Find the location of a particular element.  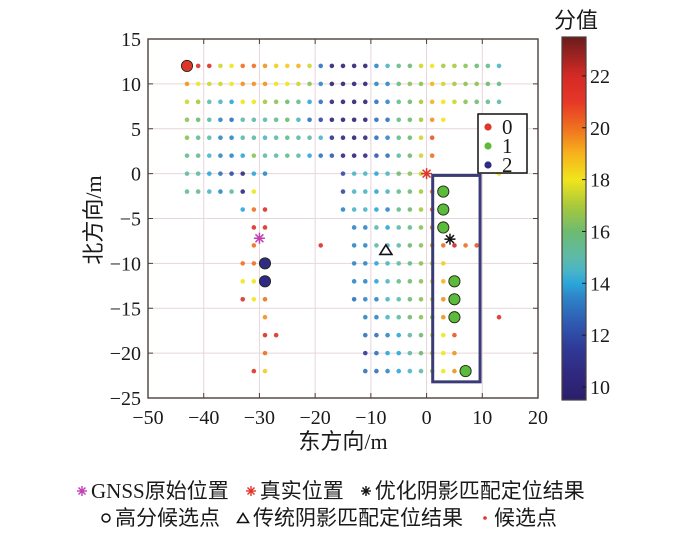

colorbar-tick-label: 20 is located at coordinates (600, 129).